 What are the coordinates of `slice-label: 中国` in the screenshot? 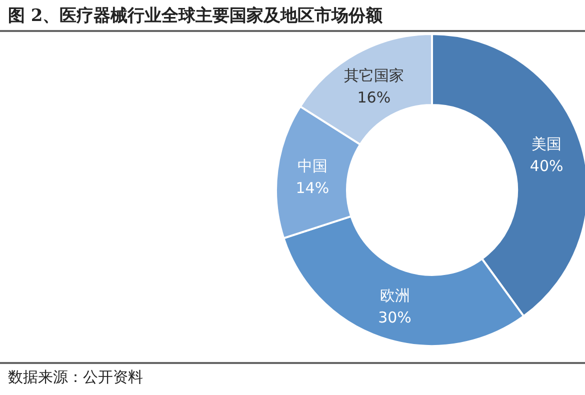 It's located at (312, 165).